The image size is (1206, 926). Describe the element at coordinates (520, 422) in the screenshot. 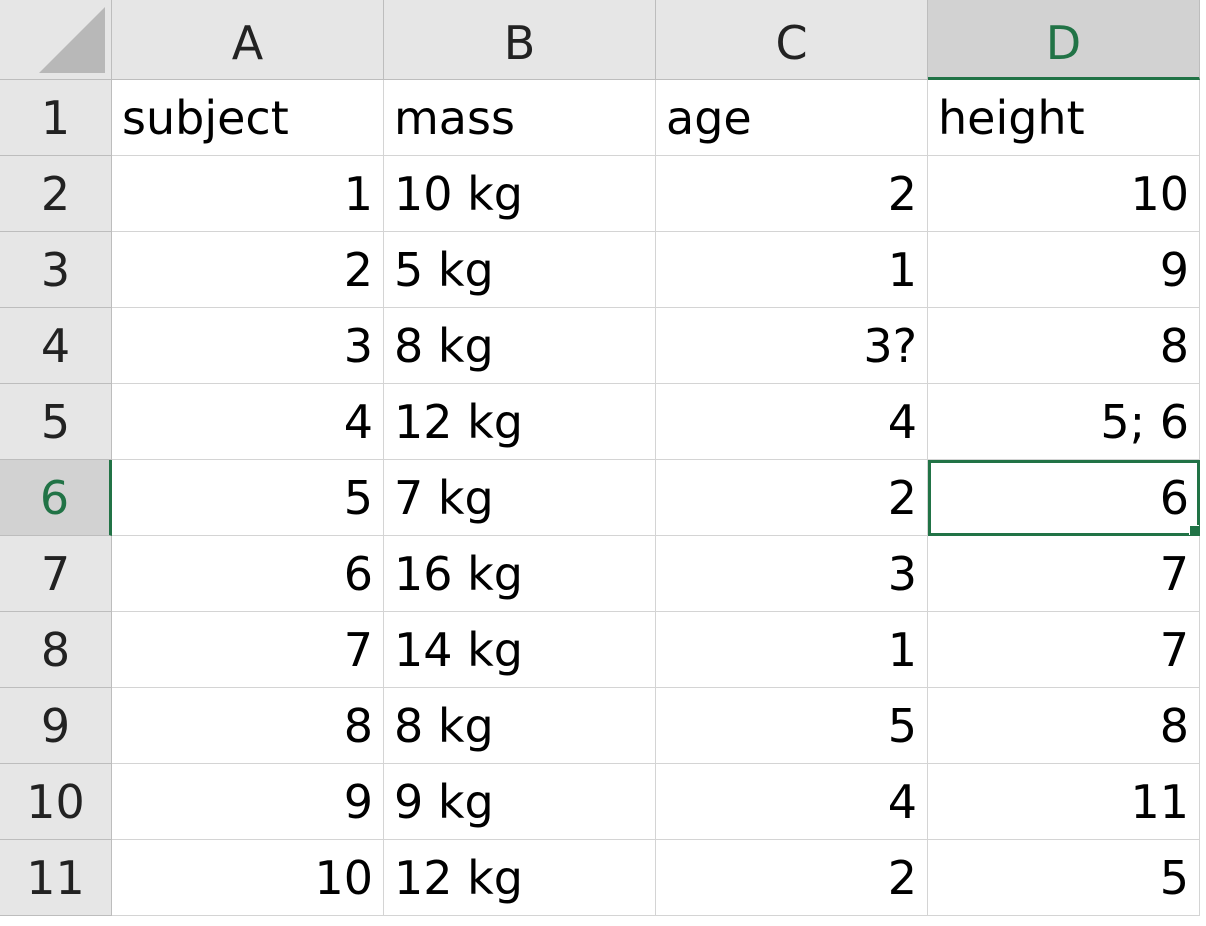

I see `cell-b5: 12 kg` at that location.